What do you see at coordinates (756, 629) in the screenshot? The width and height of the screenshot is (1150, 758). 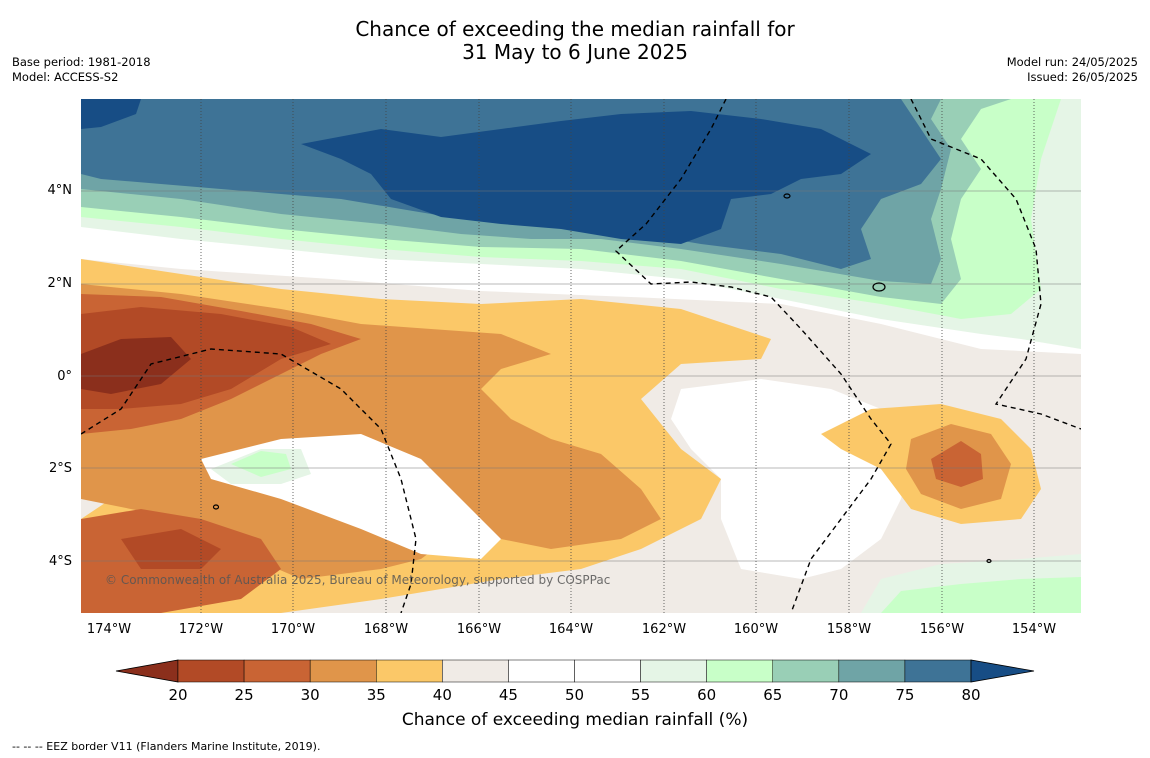 I see `lon-tick-label: 160°W` at bounding box center [756, 629].